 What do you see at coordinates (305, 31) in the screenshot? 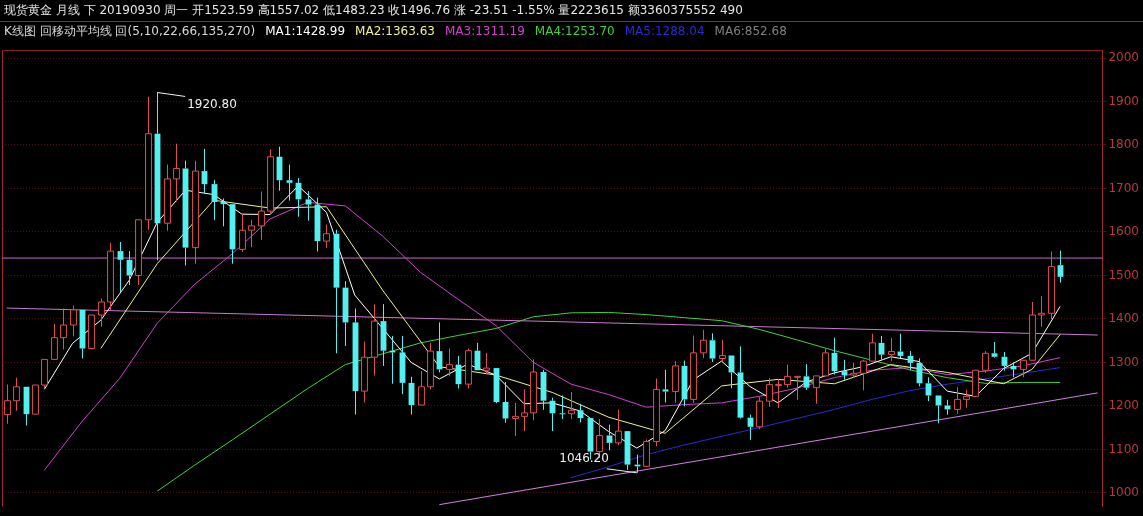
I see `text: MA1:1428.99` at bounding box center [305, 31].